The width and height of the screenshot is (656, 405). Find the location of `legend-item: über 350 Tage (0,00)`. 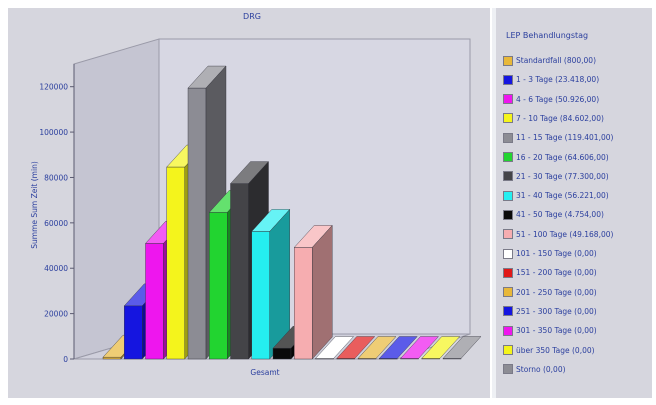

legend-item: über 350 Tage (0,00) is located at coordinates (549, 350).